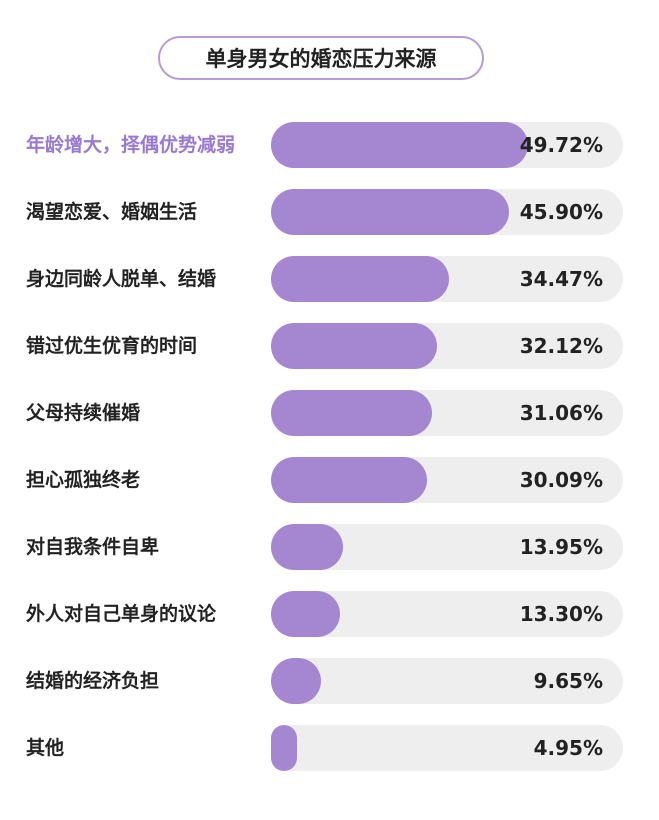 The width and height of the screenshot is (659, 820). Describe the element at coordinates (561, 614) in the screenshot. I see `bar-value-label: 13.30%` at that location.